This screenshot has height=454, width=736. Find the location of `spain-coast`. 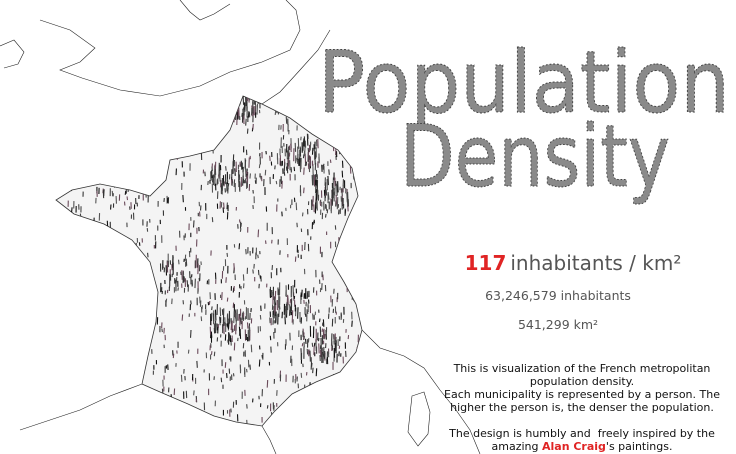

spain-coast is located at coordinates (148, 418).